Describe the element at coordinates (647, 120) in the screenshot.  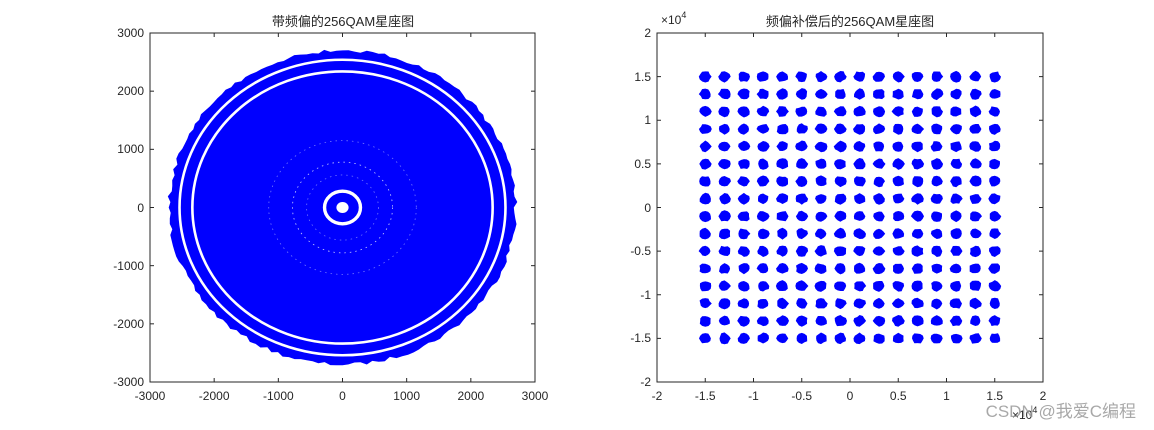
I see `right-y-tick-label: 1` at that location.